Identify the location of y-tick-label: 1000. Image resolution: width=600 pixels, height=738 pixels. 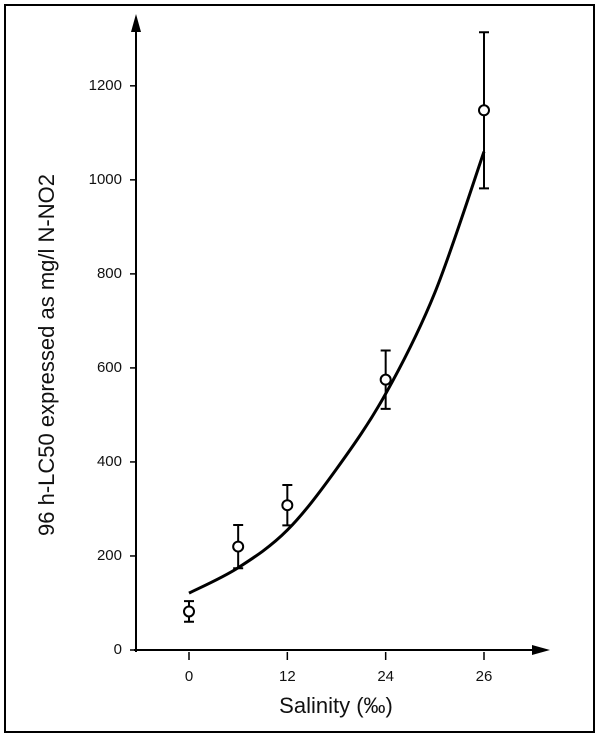
(105, 179).